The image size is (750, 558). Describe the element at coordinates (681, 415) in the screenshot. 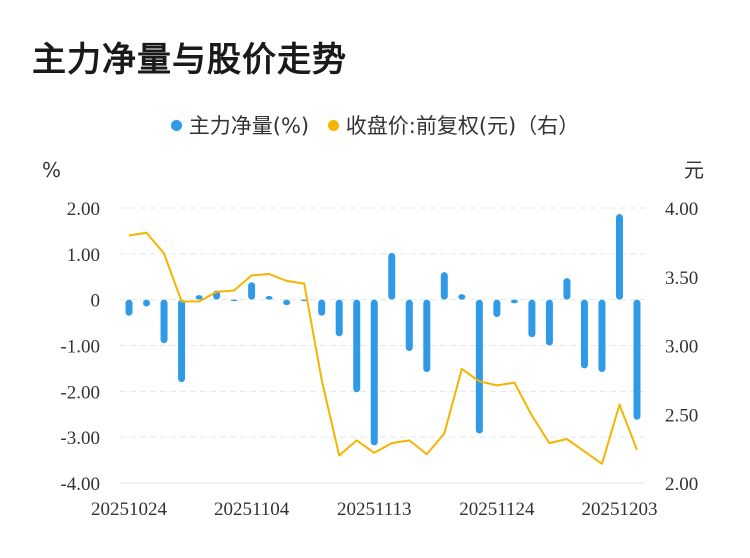

I see `right-tick-label: 2.50` at that location.